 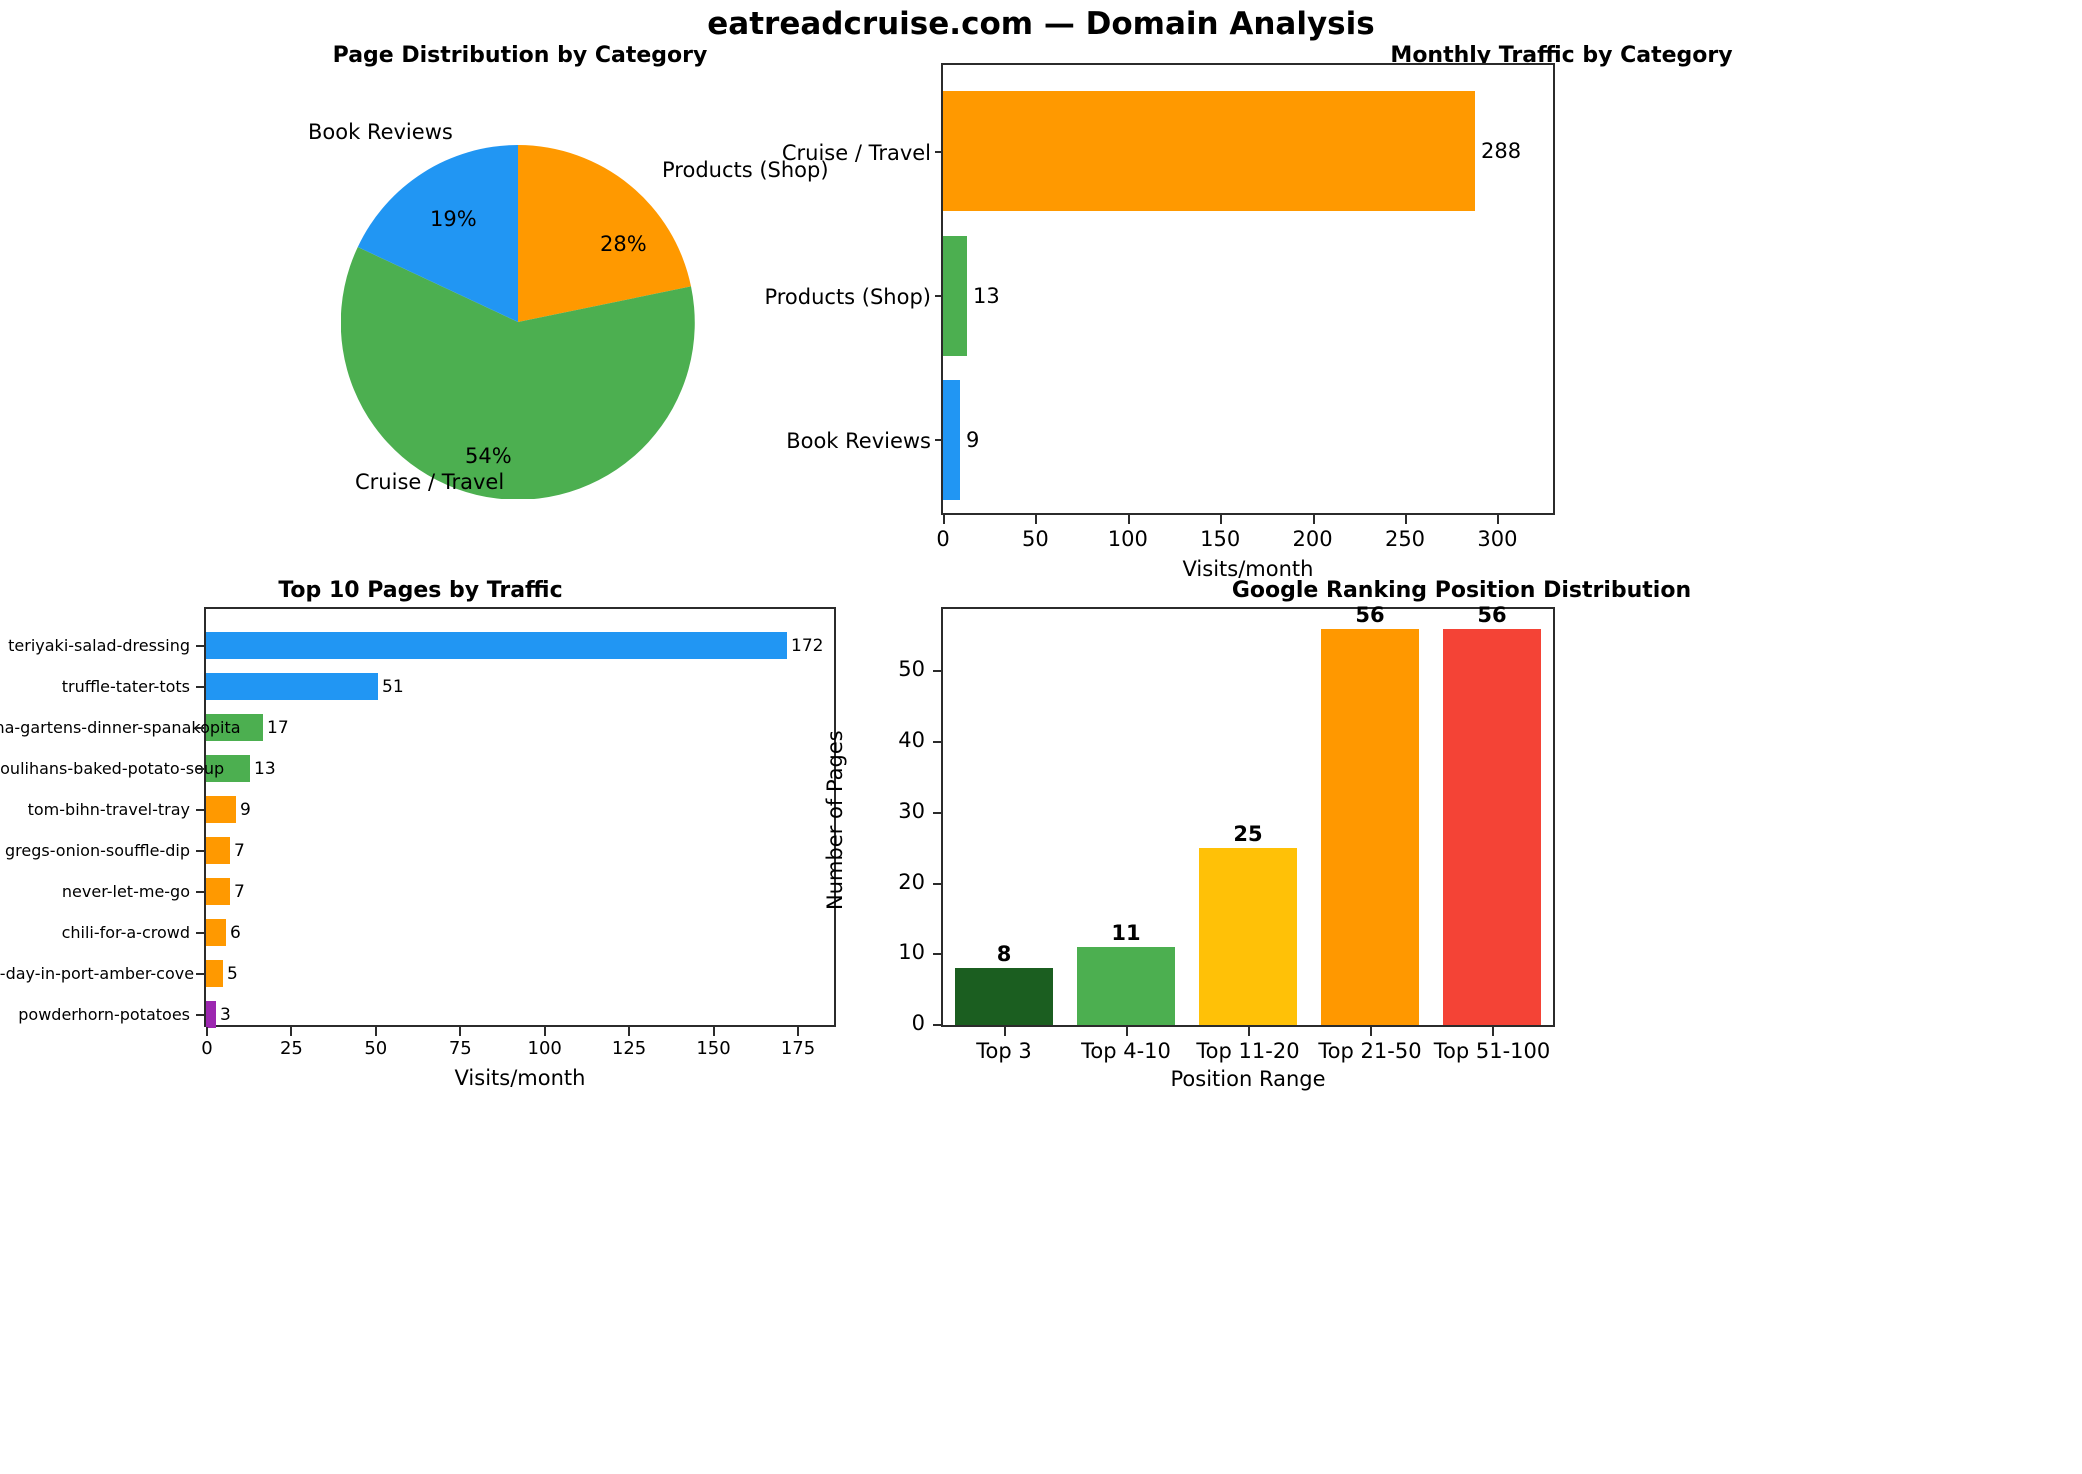 What do you see at coordinates (971, 296) in the screenshot?
I see `traffic-bar-row-products: 13` at bounding box center [971, 296].